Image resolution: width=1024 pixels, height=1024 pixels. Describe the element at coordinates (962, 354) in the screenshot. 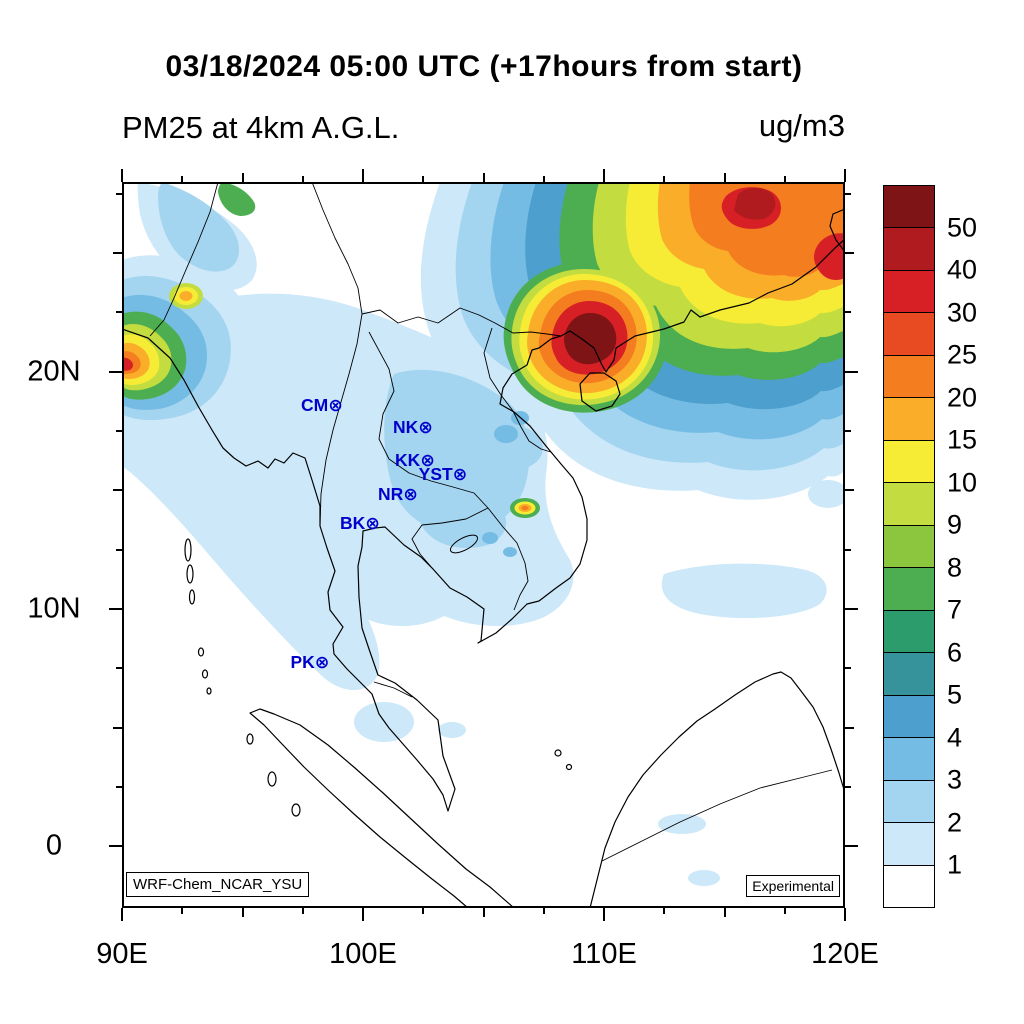

I see `colorbar-label-25: 25` at that location.